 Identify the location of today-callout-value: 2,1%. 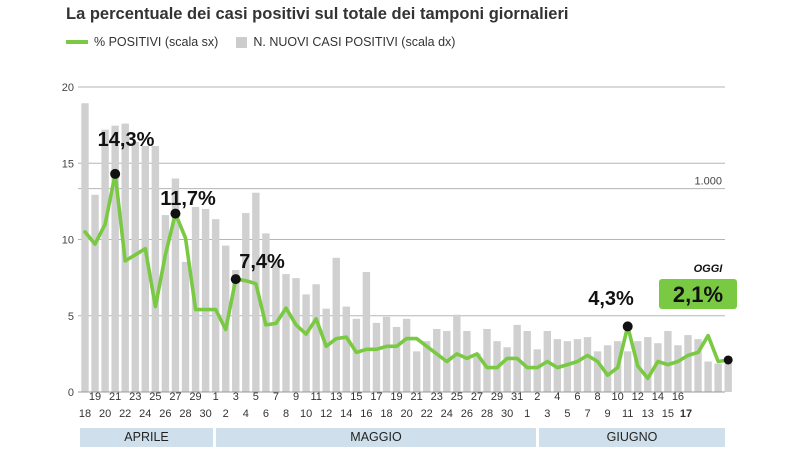
(698, 294).